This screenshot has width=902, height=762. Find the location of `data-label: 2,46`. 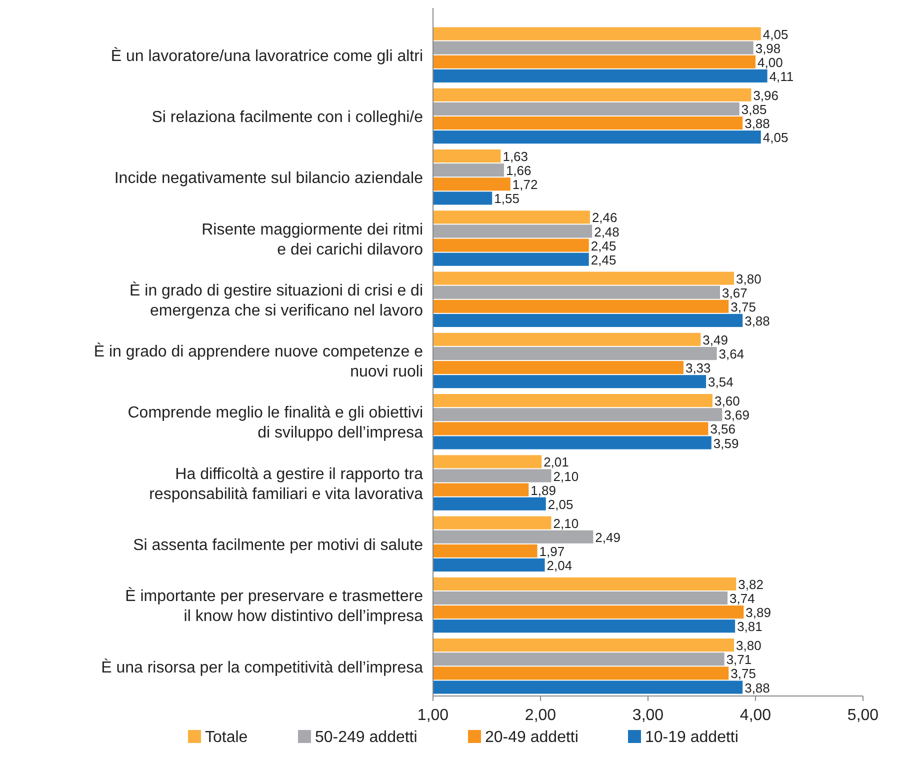

data-label: 2,46 is located at coordinates (605, 218).